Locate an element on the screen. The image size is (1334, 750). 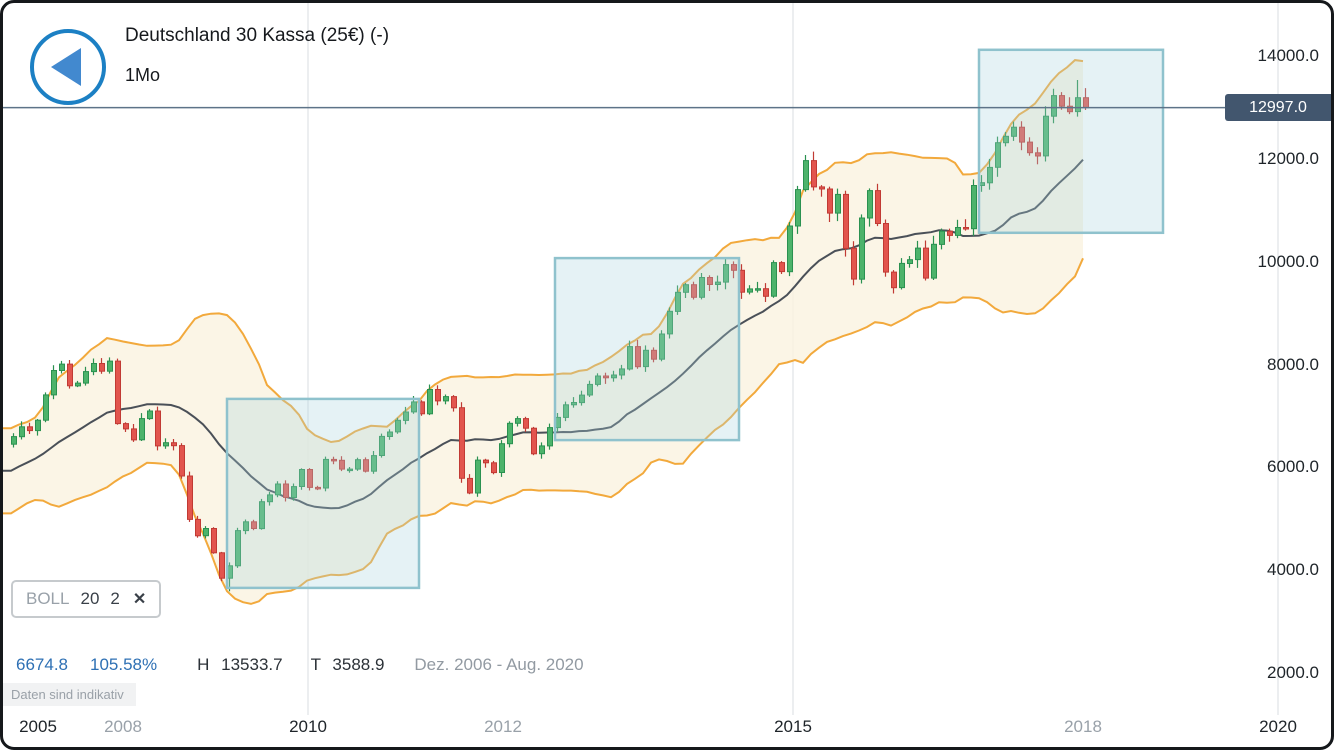
indicator-pill: BOLL 20 2 ✕ is located at coordinates (86, 599).